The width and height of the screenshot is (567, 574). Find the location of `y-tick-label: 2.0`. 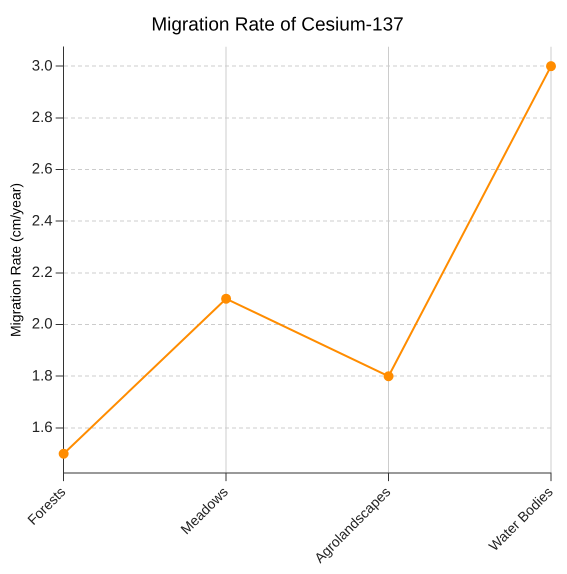

y-tick-label: 2.0 is located at coordinates (42, 324).